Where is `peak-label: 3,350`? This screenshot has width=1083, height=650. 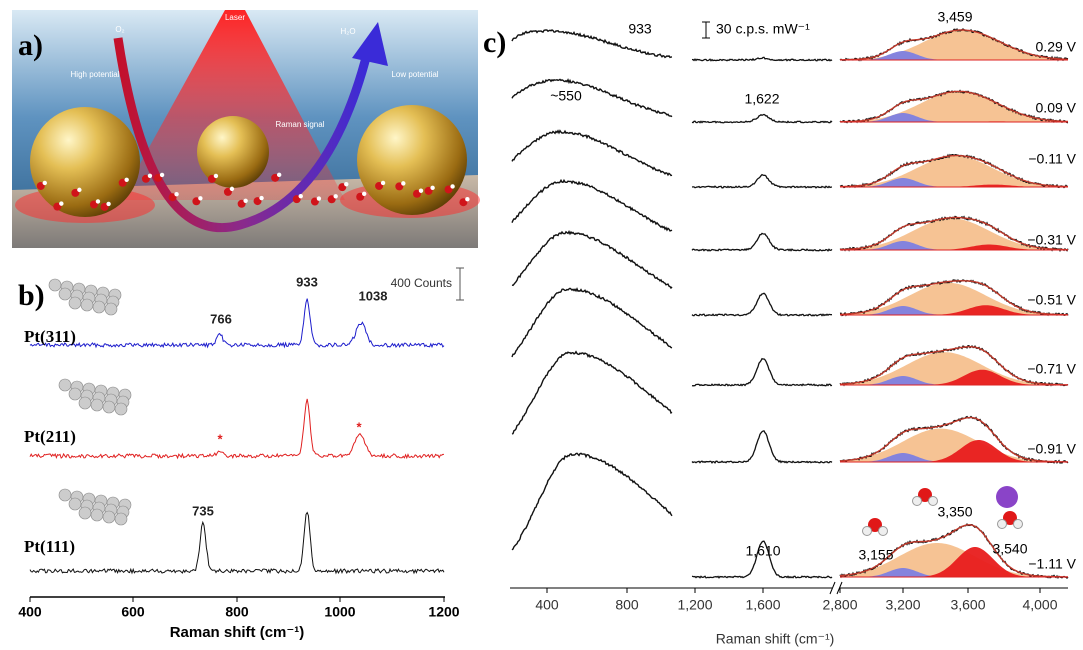 peak-label: 3,350 is located at coordinates (954, 512).